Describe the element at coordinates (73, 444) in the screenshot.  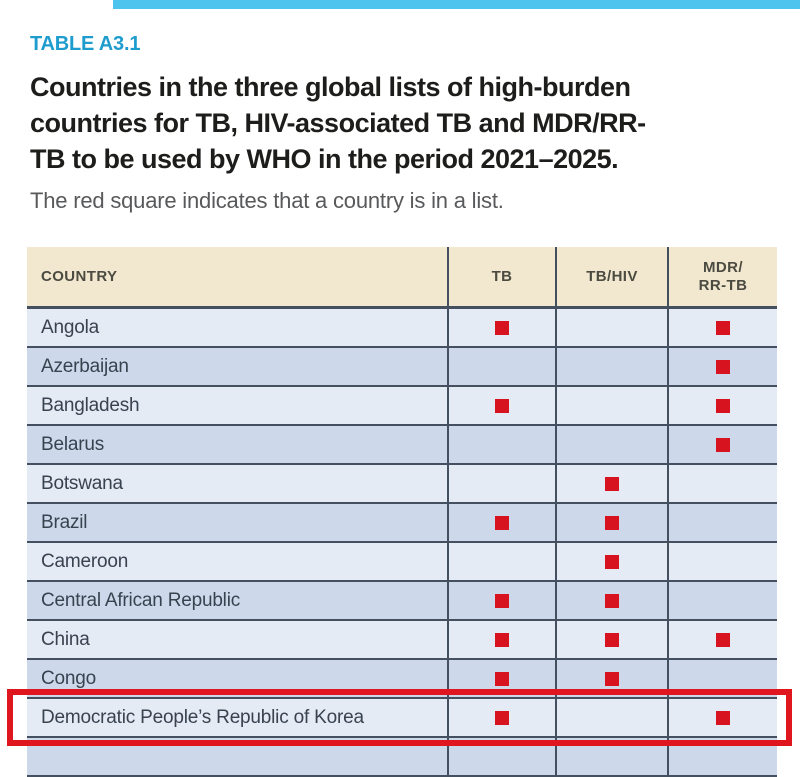
I see `country-cell: Belarus` at that location.